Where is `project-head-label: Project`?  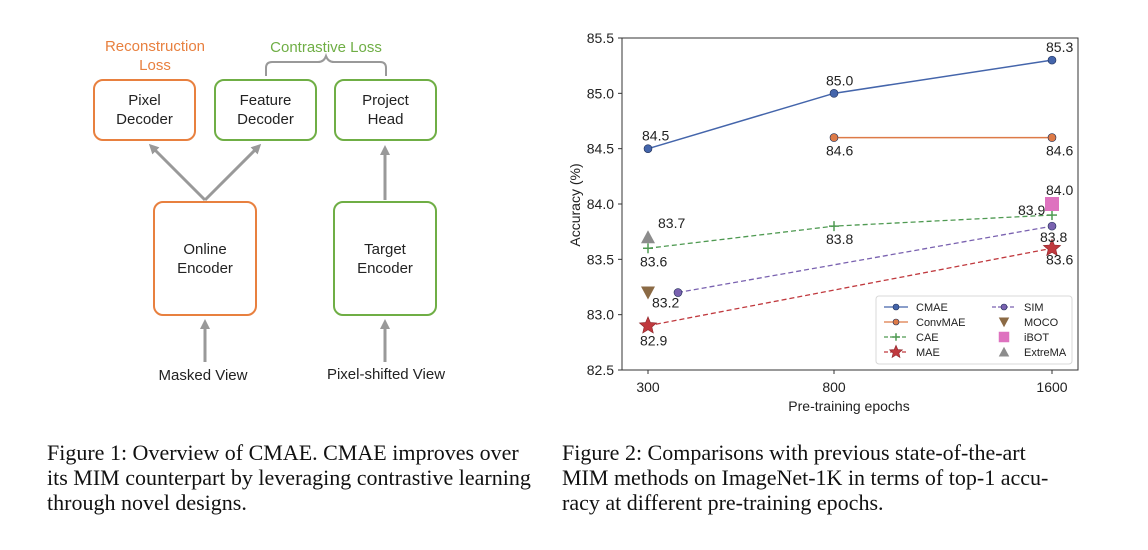 project-head-label: Project is located at coordinates (386, 100).